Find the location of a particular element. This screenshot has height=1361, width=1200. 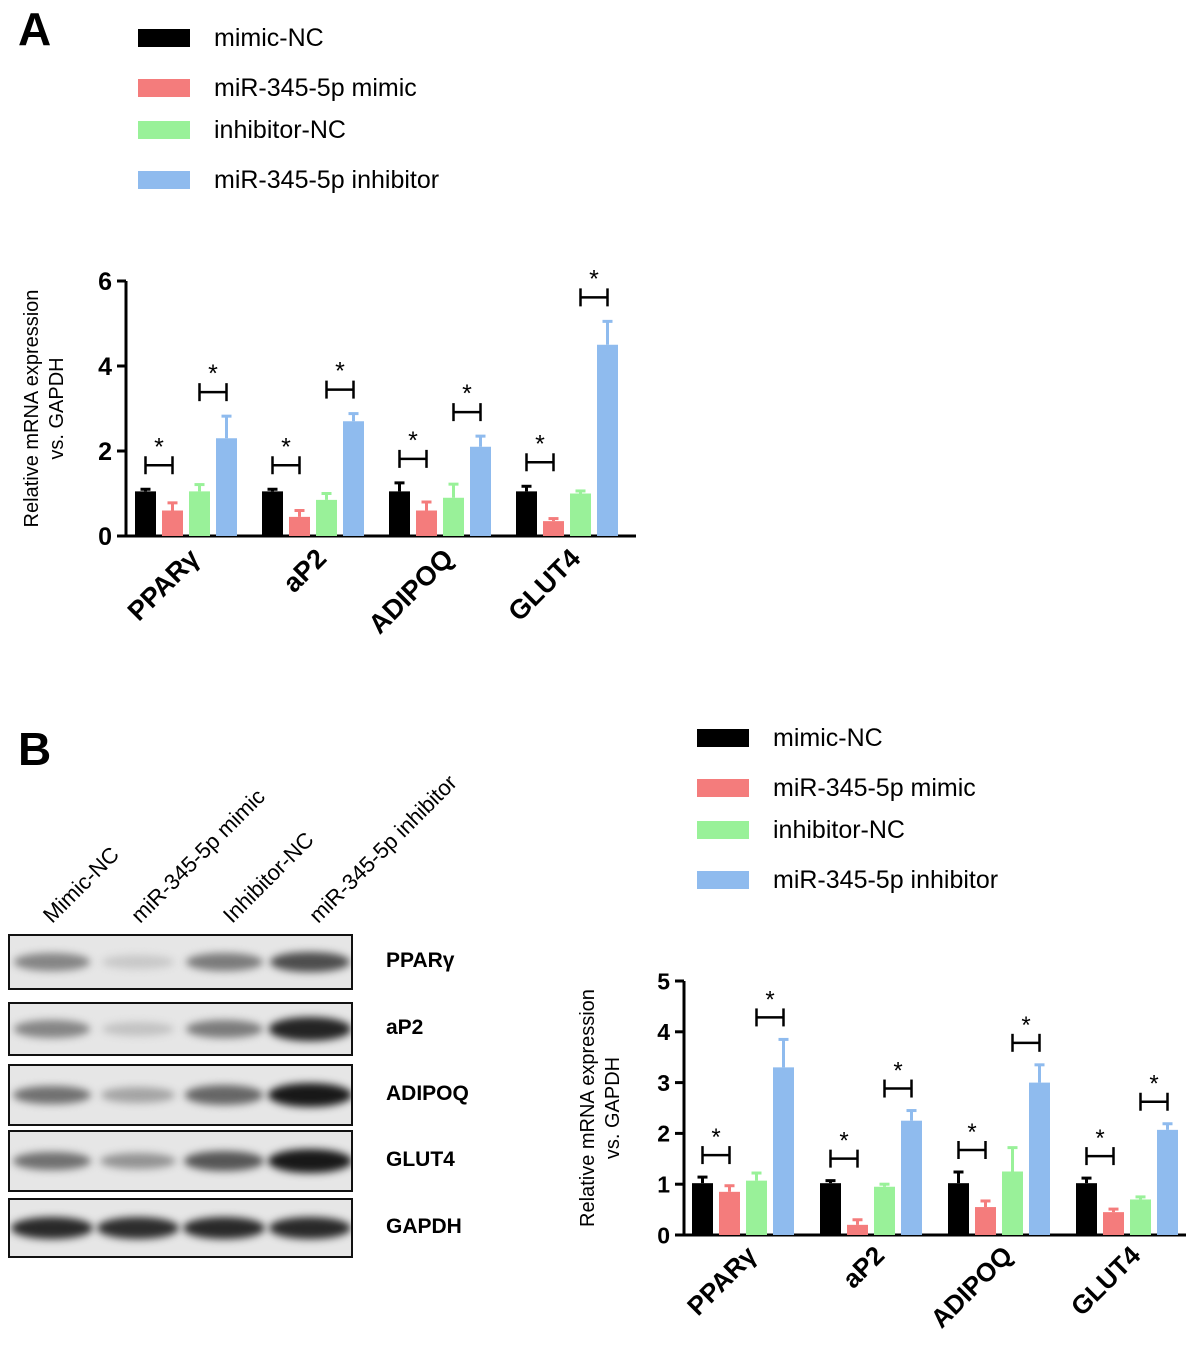

y-axis-label: Relative mRNA expression vs. GAPDH is located at coordinates (600, 1108).